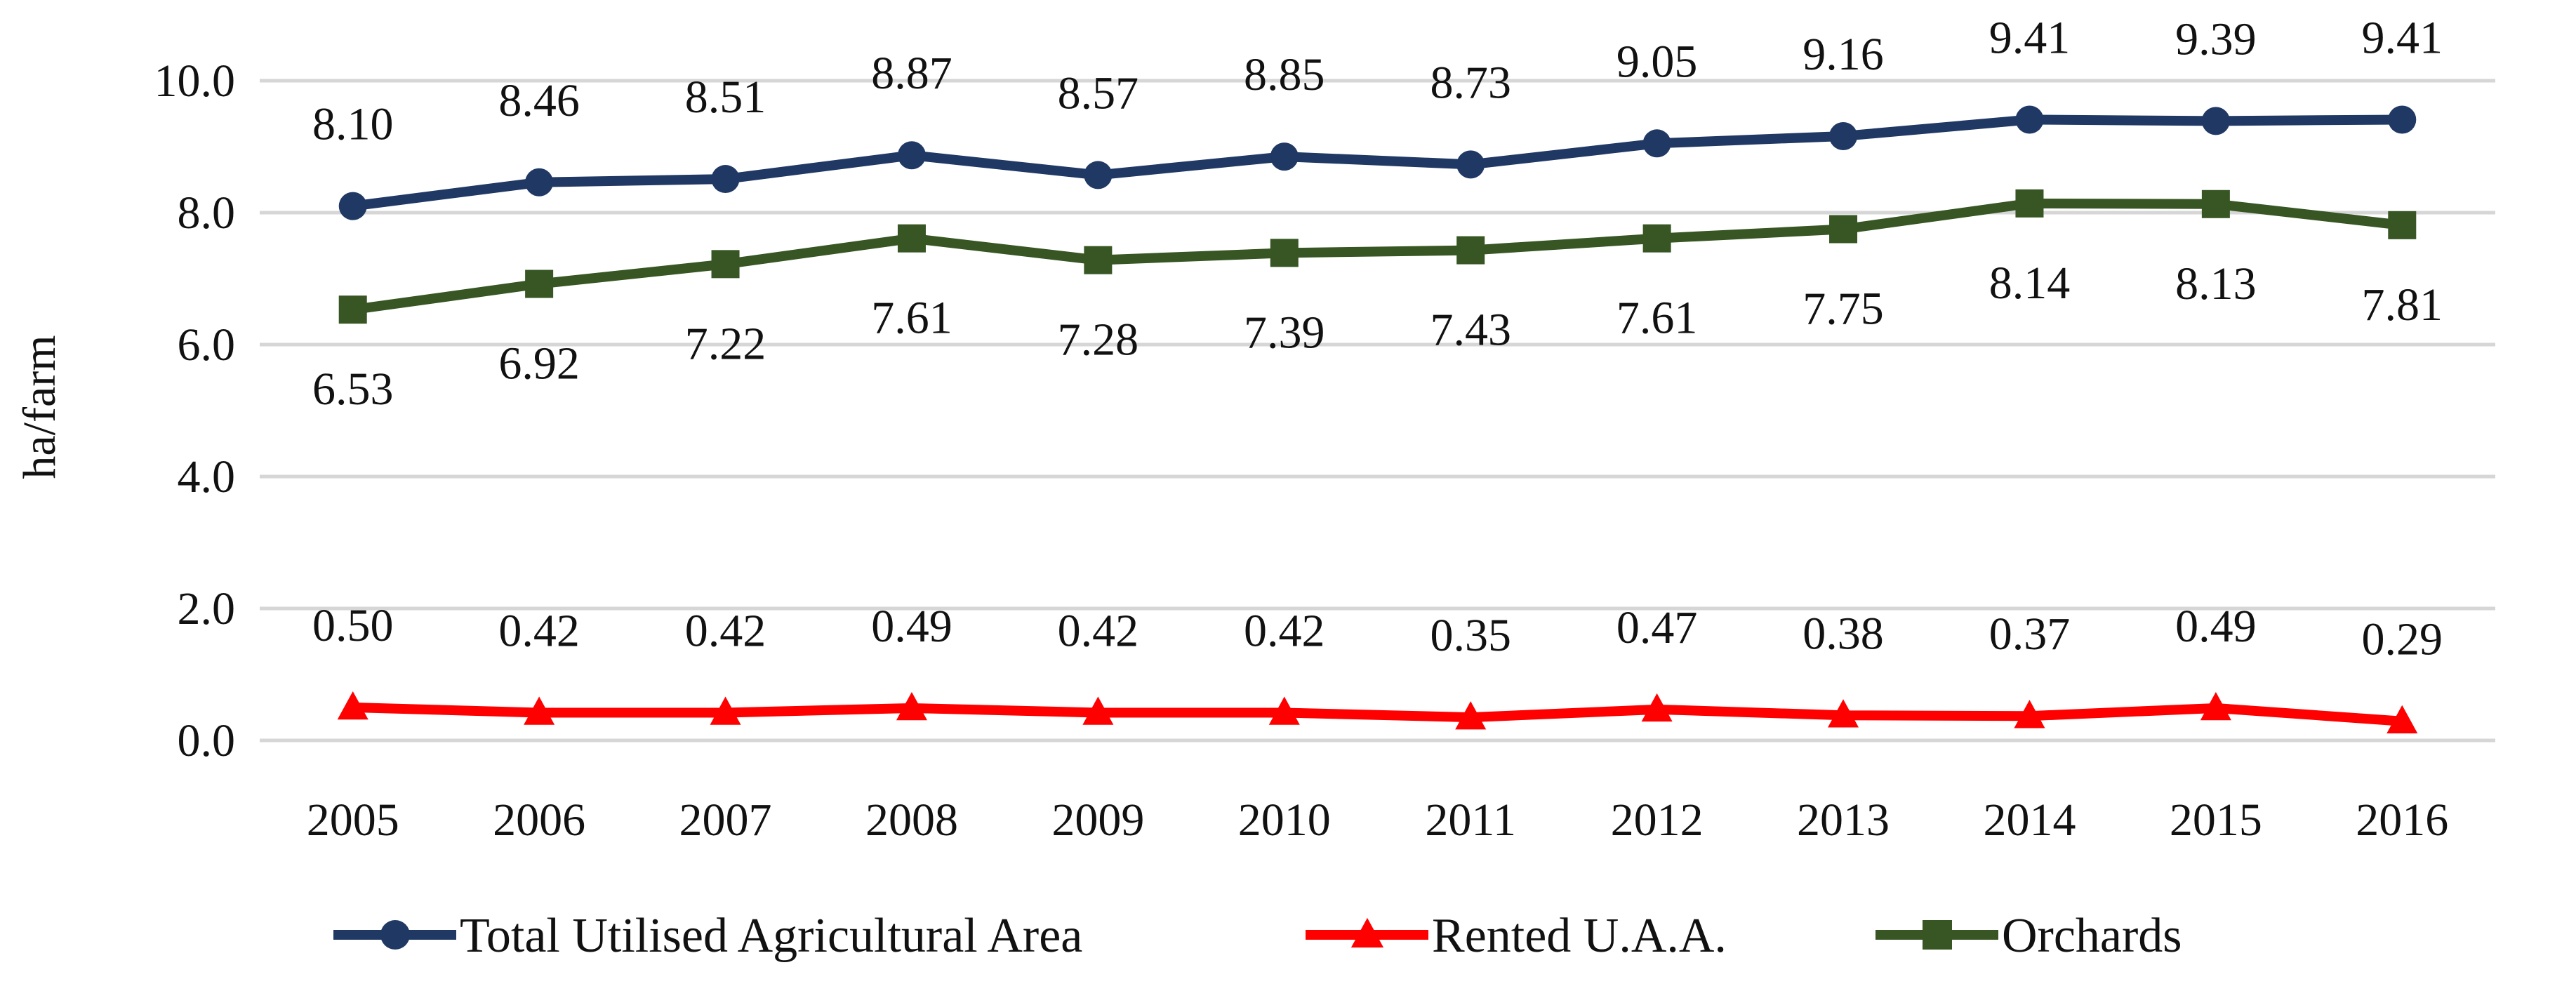  Describe the element at coordinates (539, 100) in the screenshot. I see `data-label: 8.46` at that location.